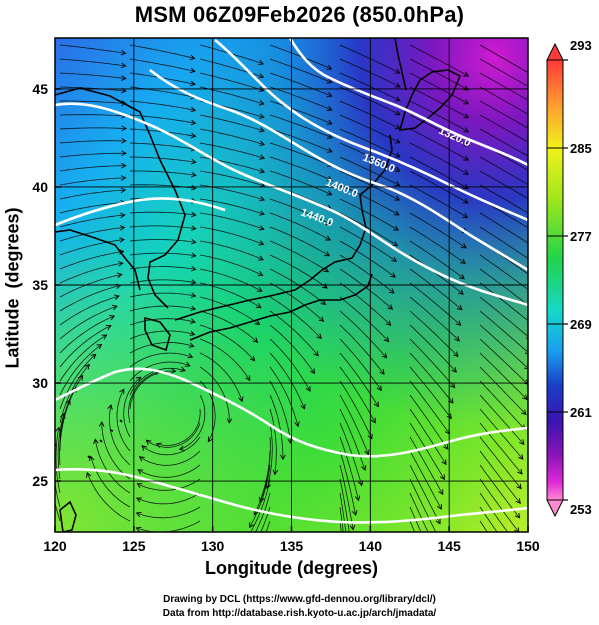 The width and height of the screenshot is (599, 625). I want to click on colorbar-tick-label: 253, so click(581, 509).